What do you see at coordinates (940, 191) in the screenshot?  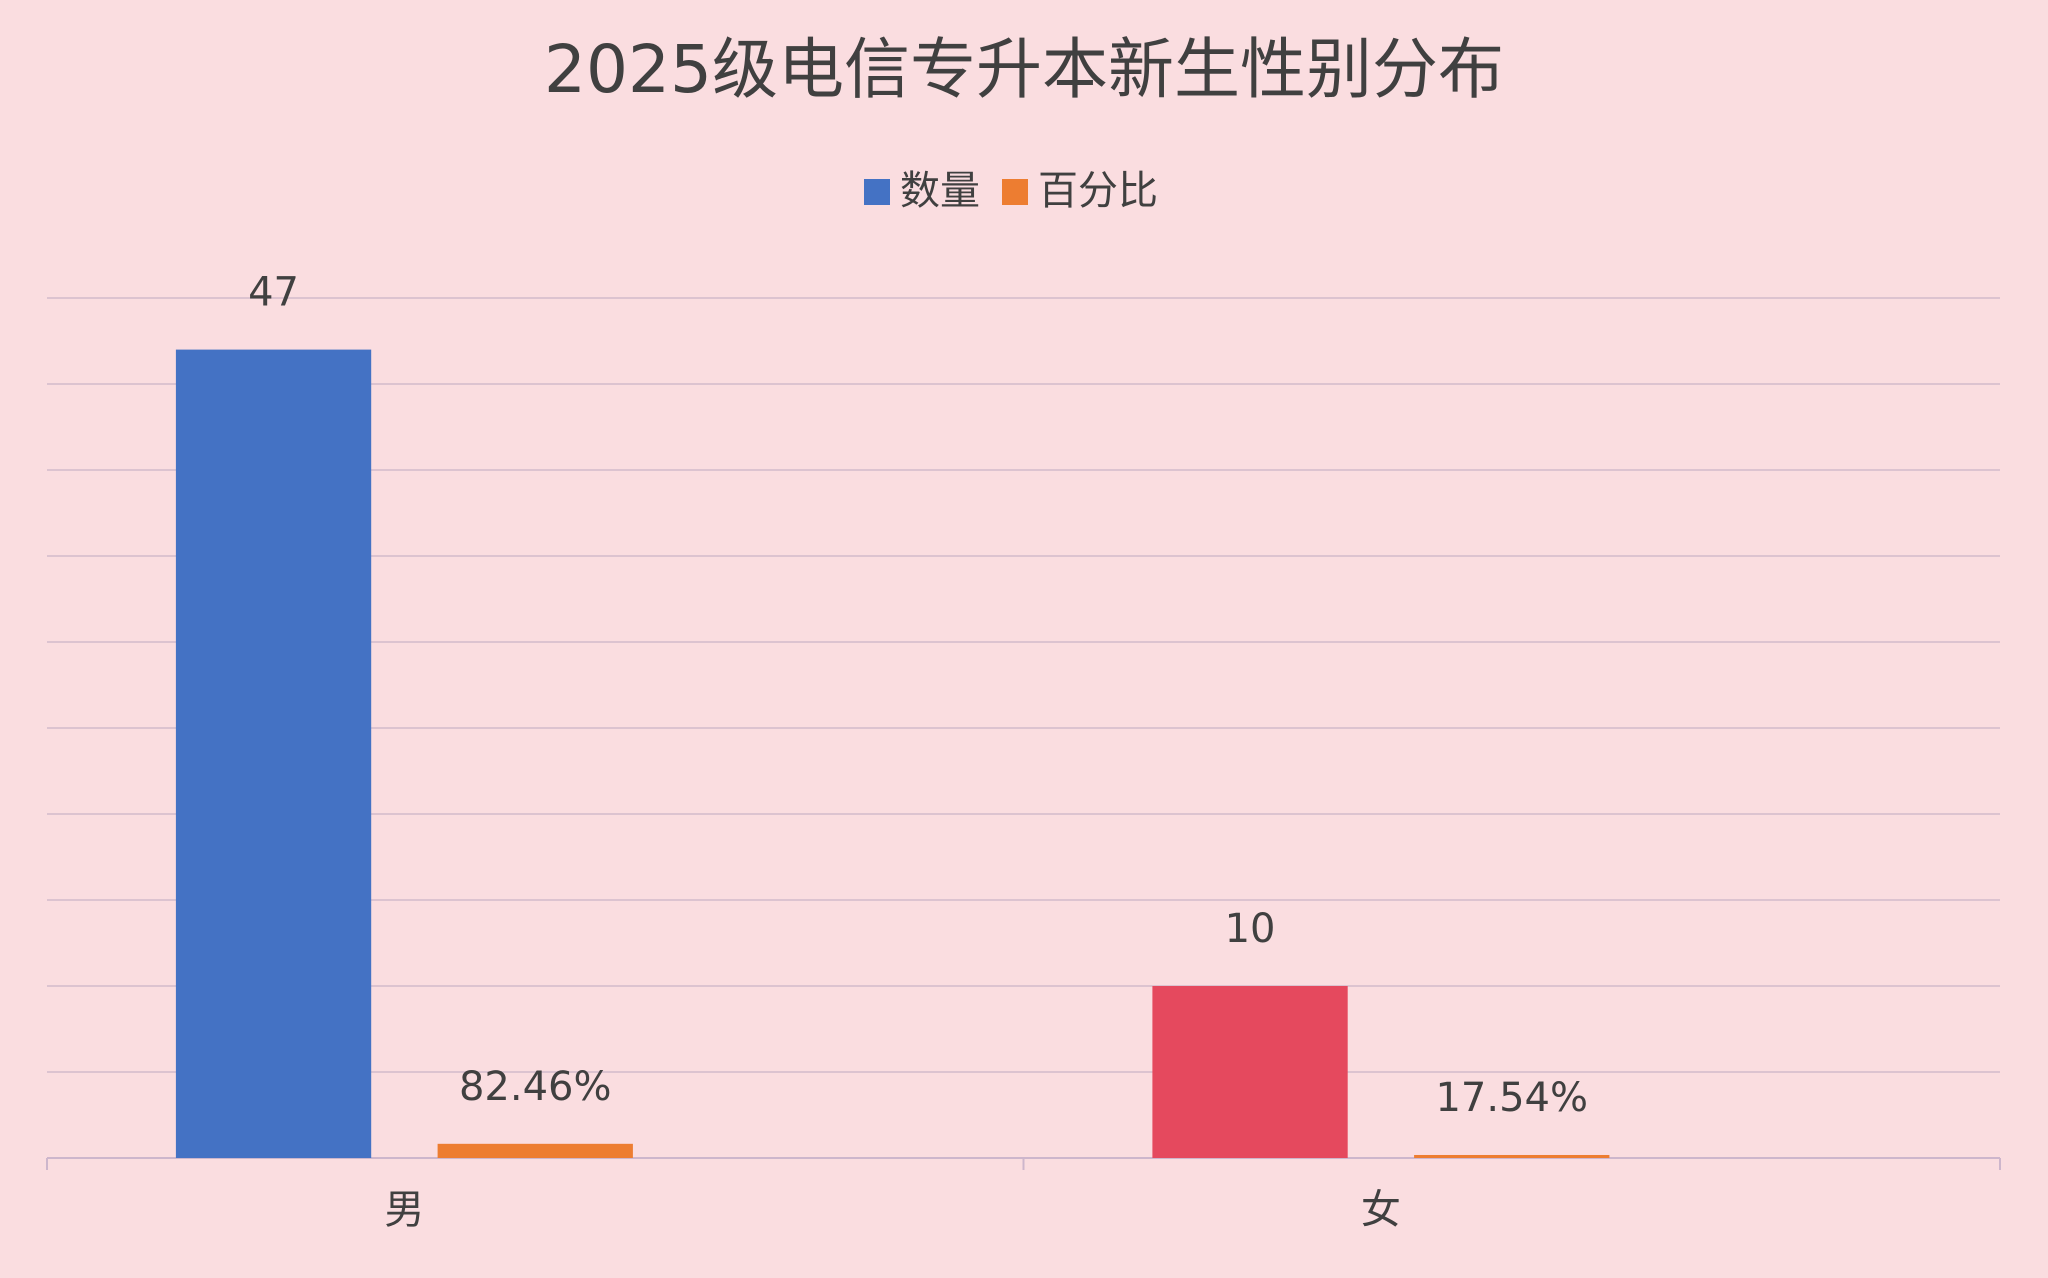 I see `legend-label: 数量` at bounding box center [940, 191].